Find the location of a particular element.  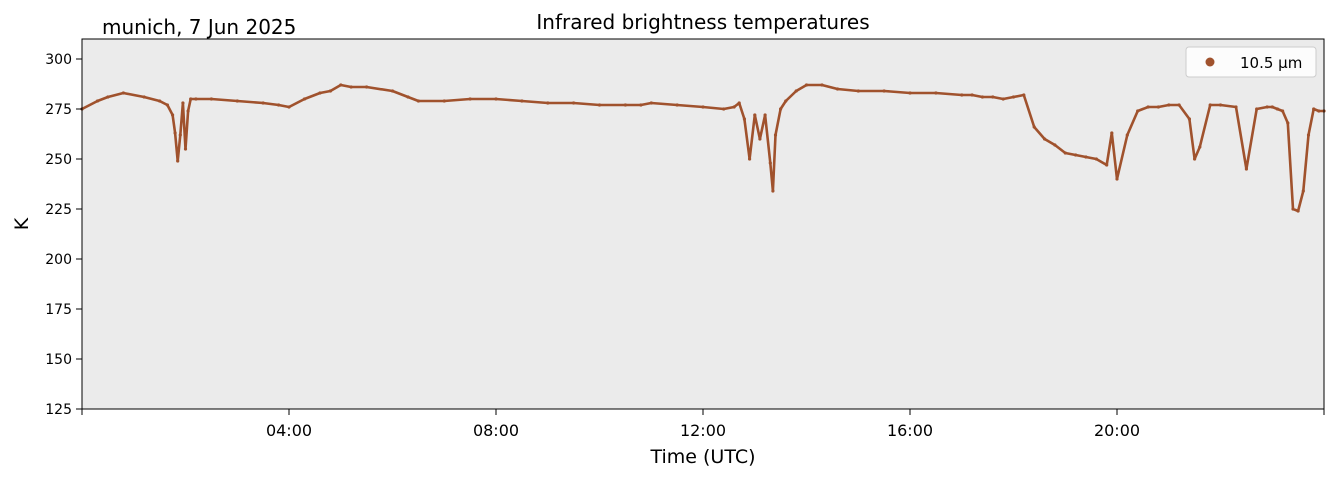

chart-title: Infrared brightness temperatures is located at coordinates (702, 22).